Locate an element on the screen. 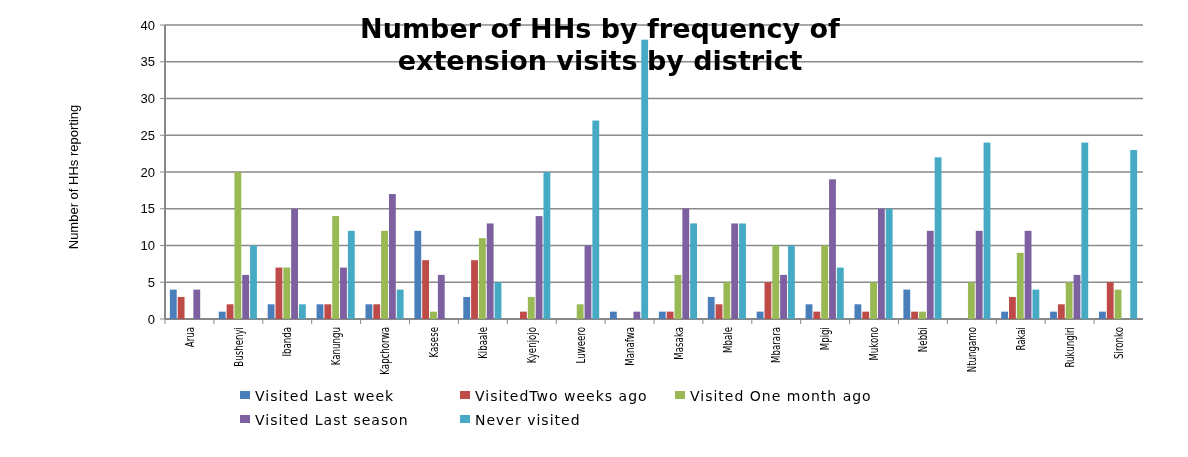 The height and width of the screenshot is (457, 1188). y-tick-label: 0 is located at coordinates (151, 319).